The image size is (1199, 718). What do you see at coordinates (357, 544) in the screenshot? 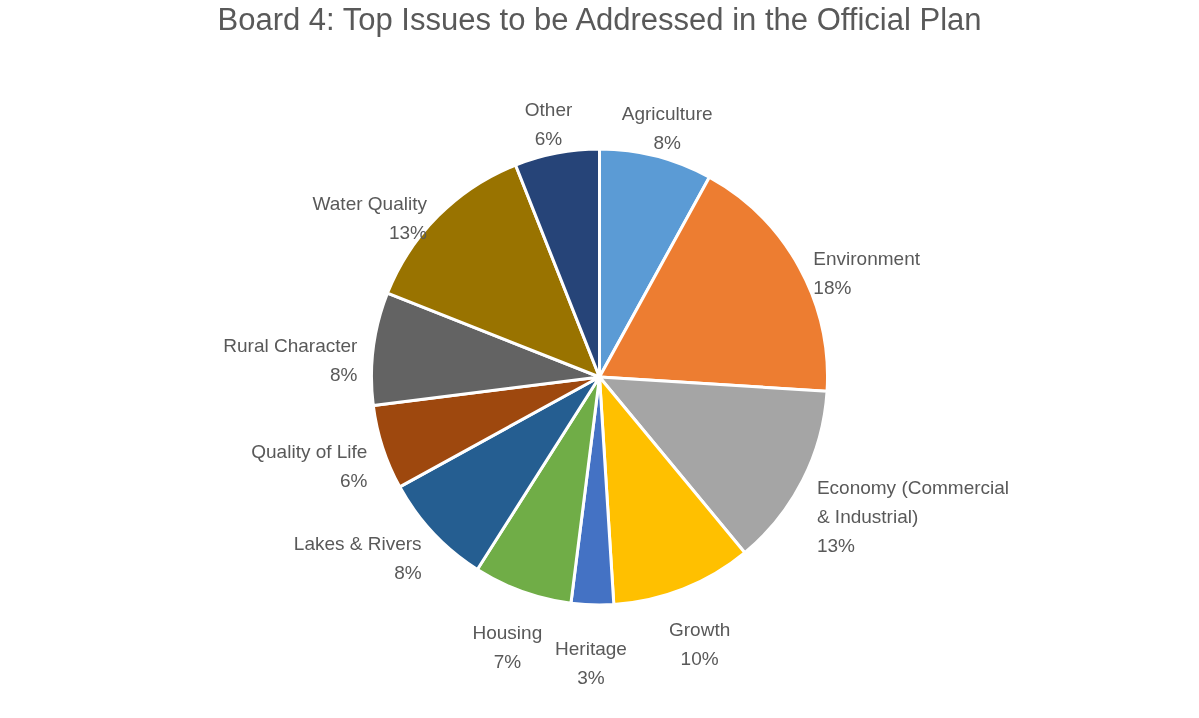
I see `slice-label: Lakes & Rivers` at bounding box center [357, 544].